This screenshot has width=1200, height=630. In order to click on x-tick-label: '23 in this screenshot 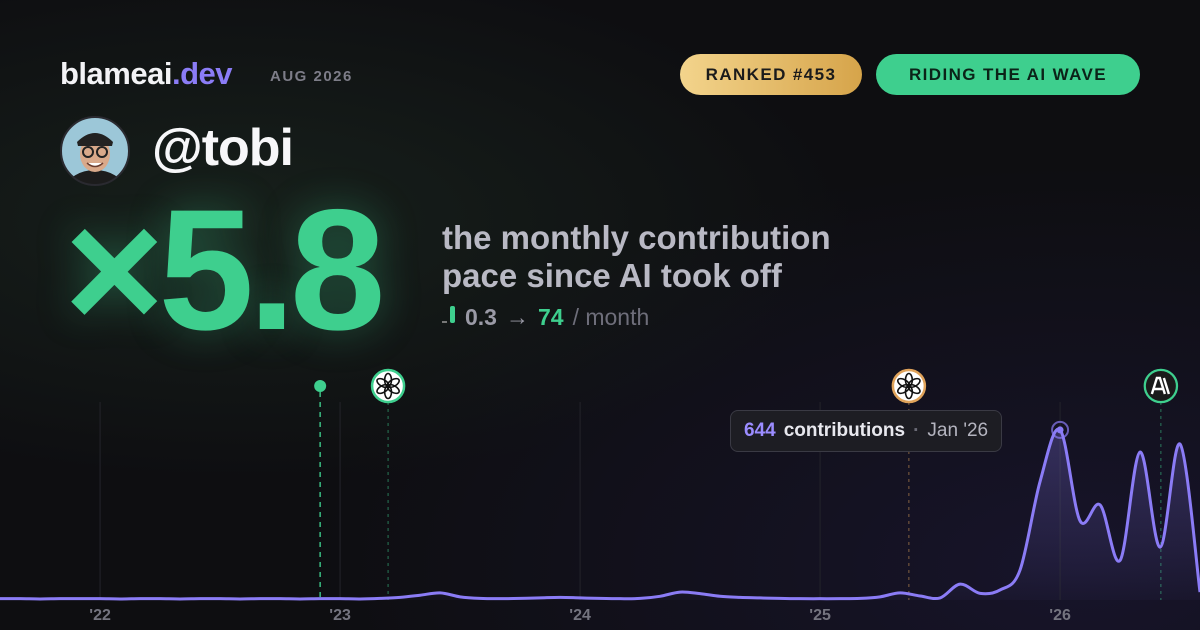, I will do `click(340, 615)`.